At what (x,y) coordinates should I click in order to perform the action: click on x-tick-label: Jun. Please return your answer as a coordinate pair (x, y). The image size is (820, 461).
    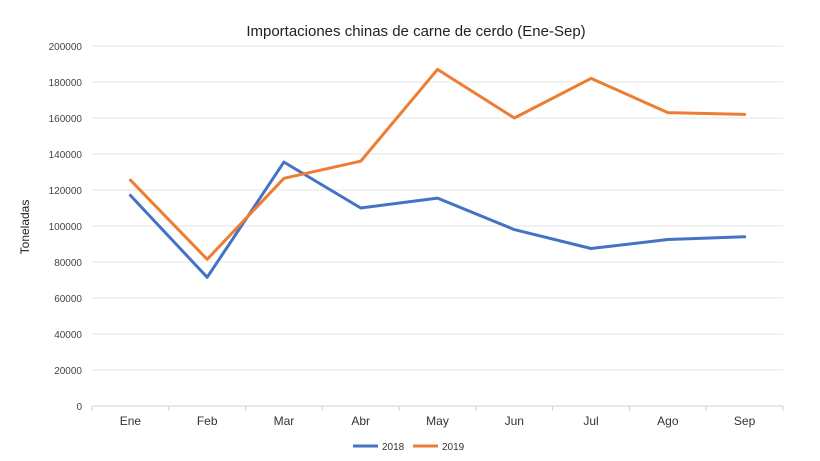
    Looking at the image, I should click on (514, 421).